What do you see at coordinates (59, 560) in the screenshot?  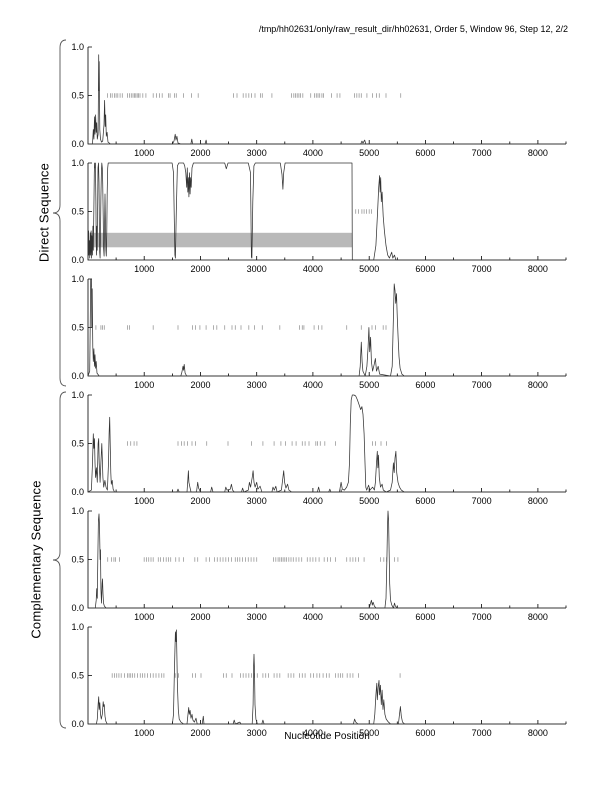 I see `complementary-group-brace` at bounding box center [59, 560].